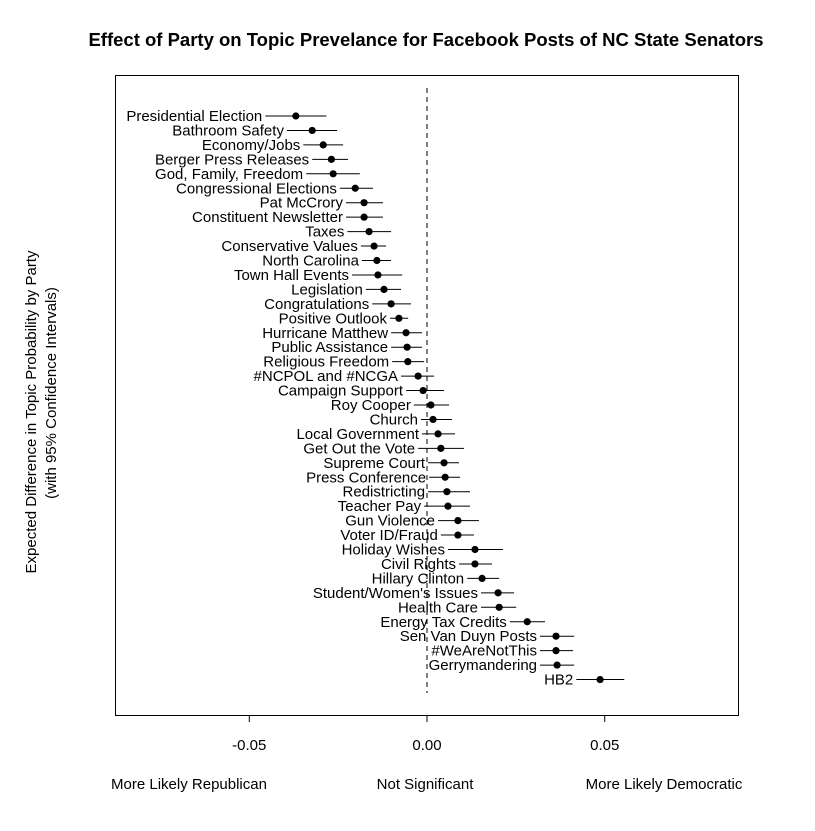  I want to click on topic-label: Health Care, so click(438, 607).